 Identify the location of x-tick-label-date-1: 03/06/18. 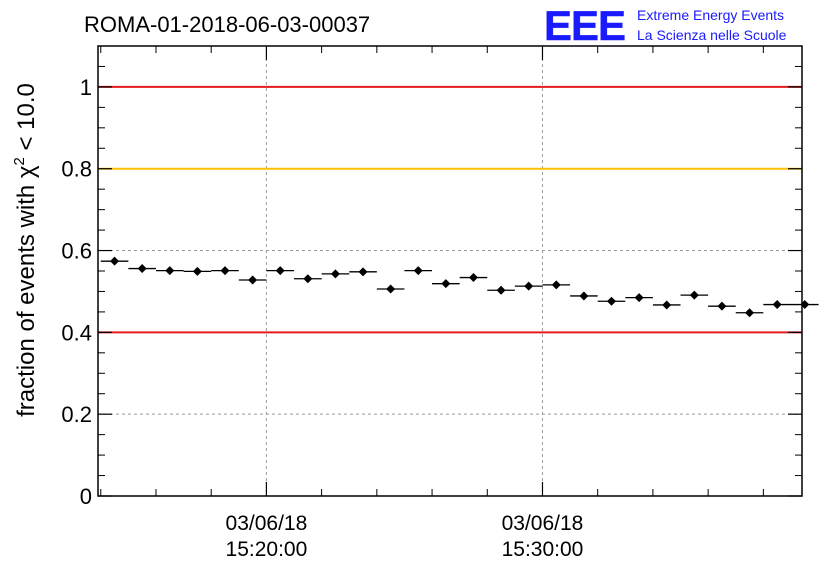
(543, 523).